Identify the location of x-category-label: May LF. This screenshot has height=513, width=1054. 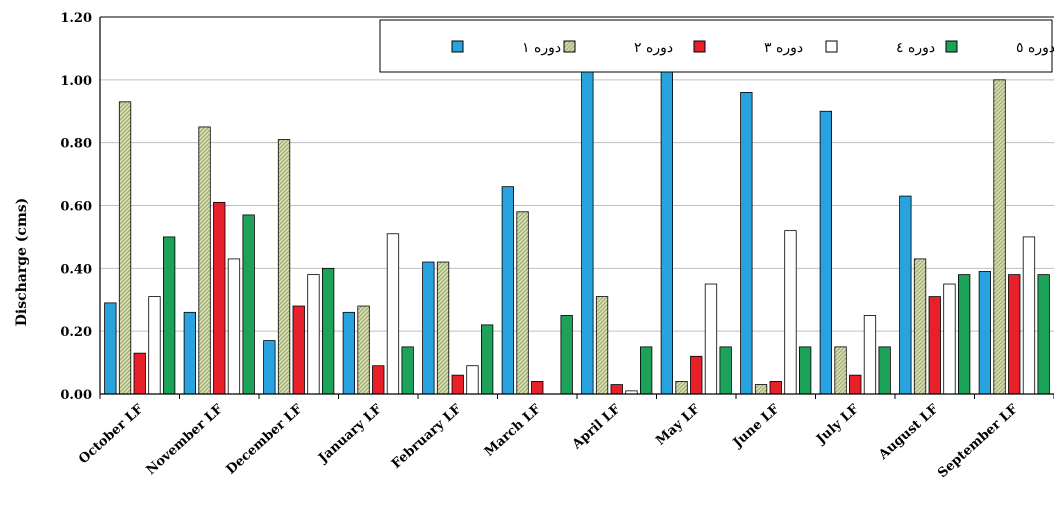
(678, 424).